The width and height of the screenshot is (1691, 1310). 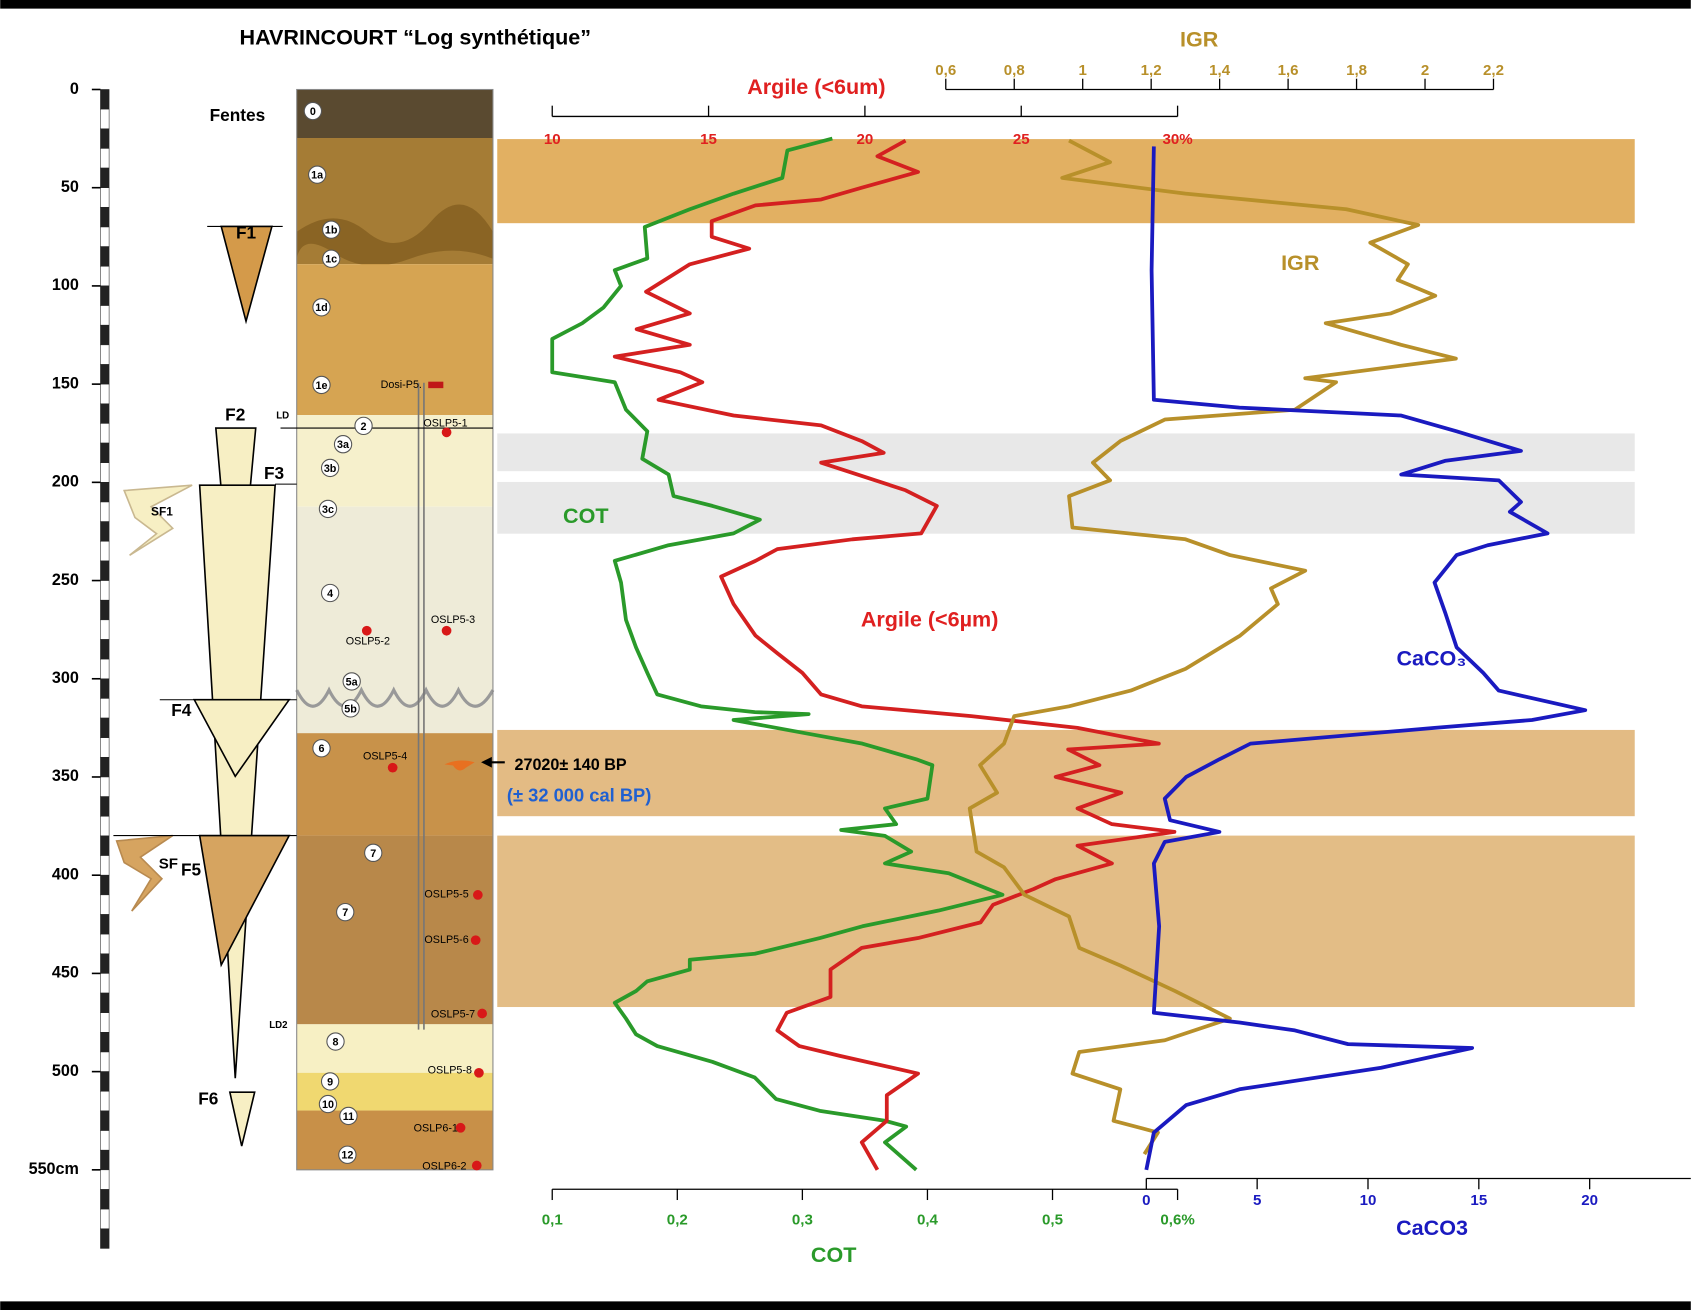 What do you see at coordinates (162, 511) in the screenshot?
I see `fault-label: SF1` at bounding box center [162, 511].